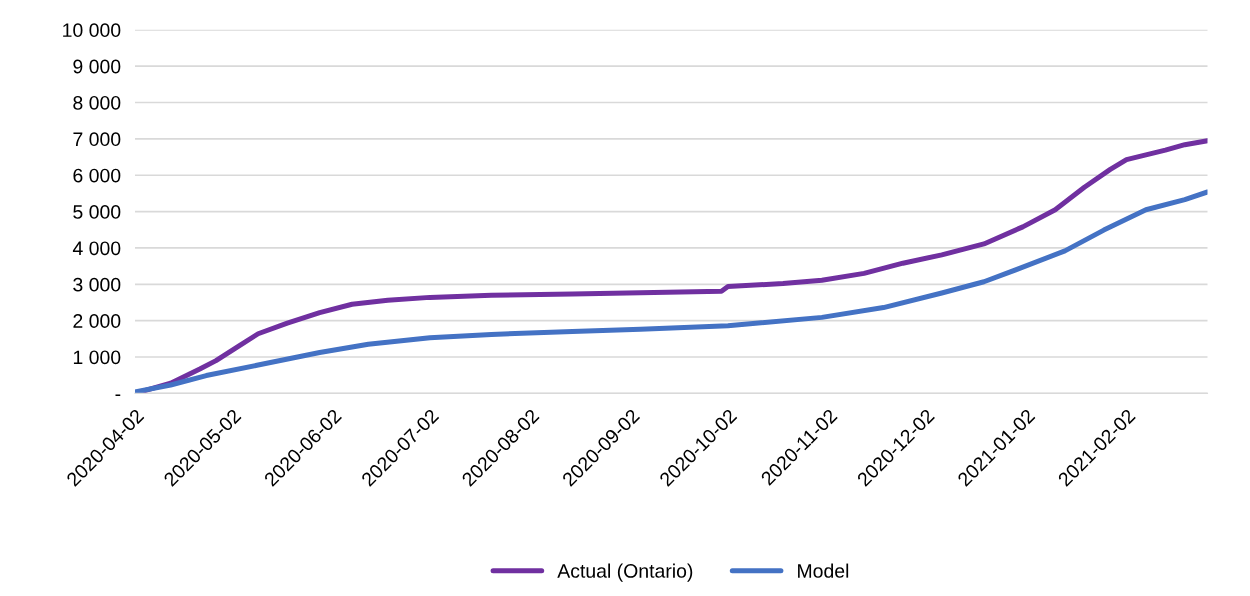 Image resolution: width=1250 pixels, height=596 pixels. What do you see at coordinates (625, 572) in the screenshot?
I see `legend-label: Actual (Ontario)` at bounding box center [625, 572].